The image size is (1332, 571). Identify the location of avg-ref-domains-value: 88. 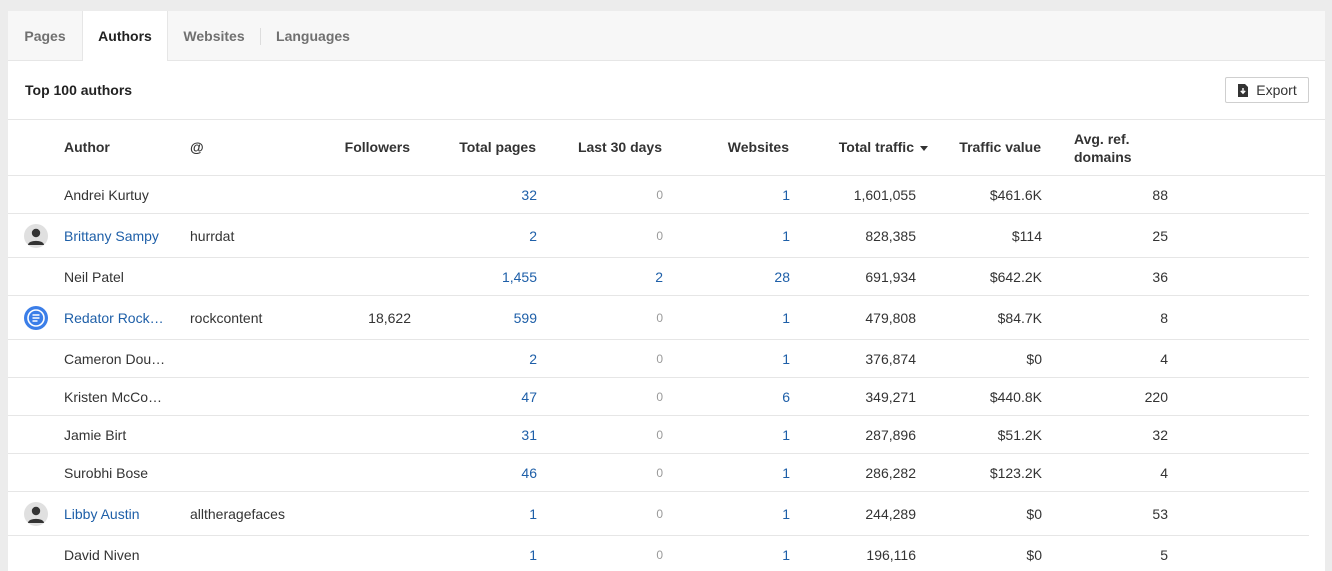
(1160, 194).